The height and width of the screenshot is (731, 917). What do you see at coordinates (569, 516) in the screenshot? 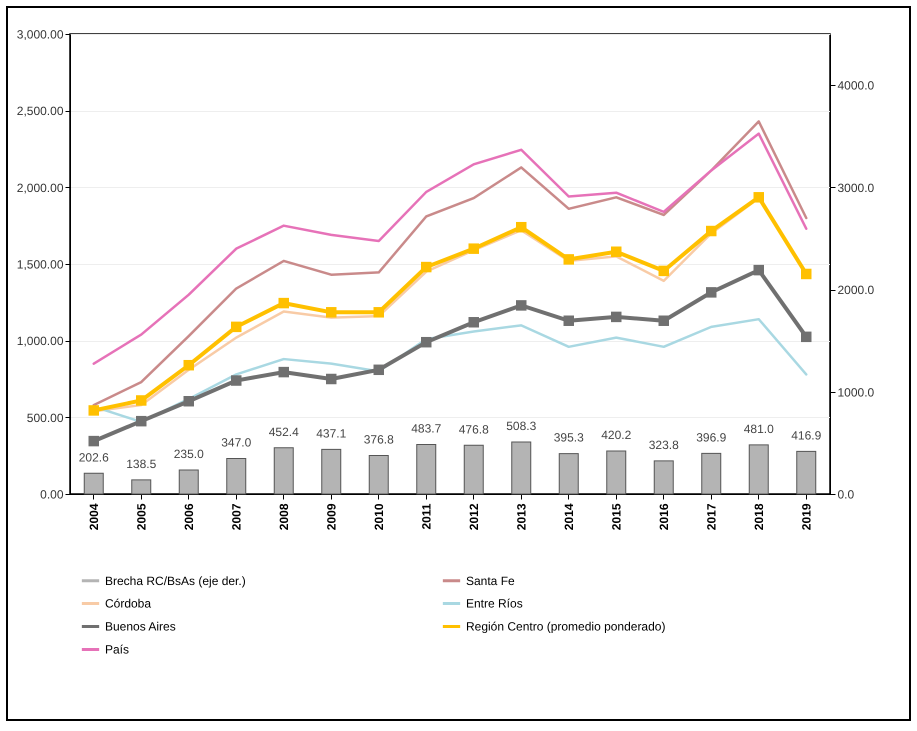
I see `x-tick-label: 2014` at bounding box center [569, 516].